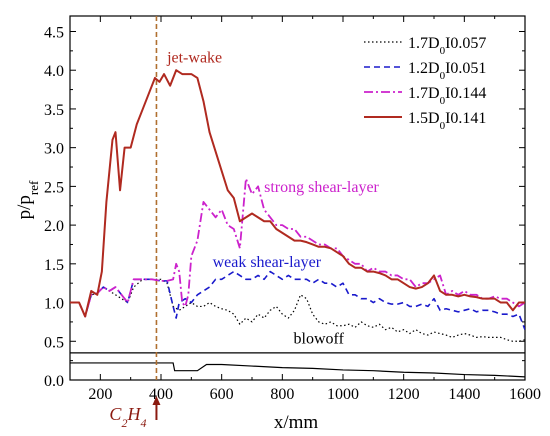  What do you see at coordinates (156, 400) in the screenshot?
I see `injection-arrow-head` at bounding box center [156, 400].